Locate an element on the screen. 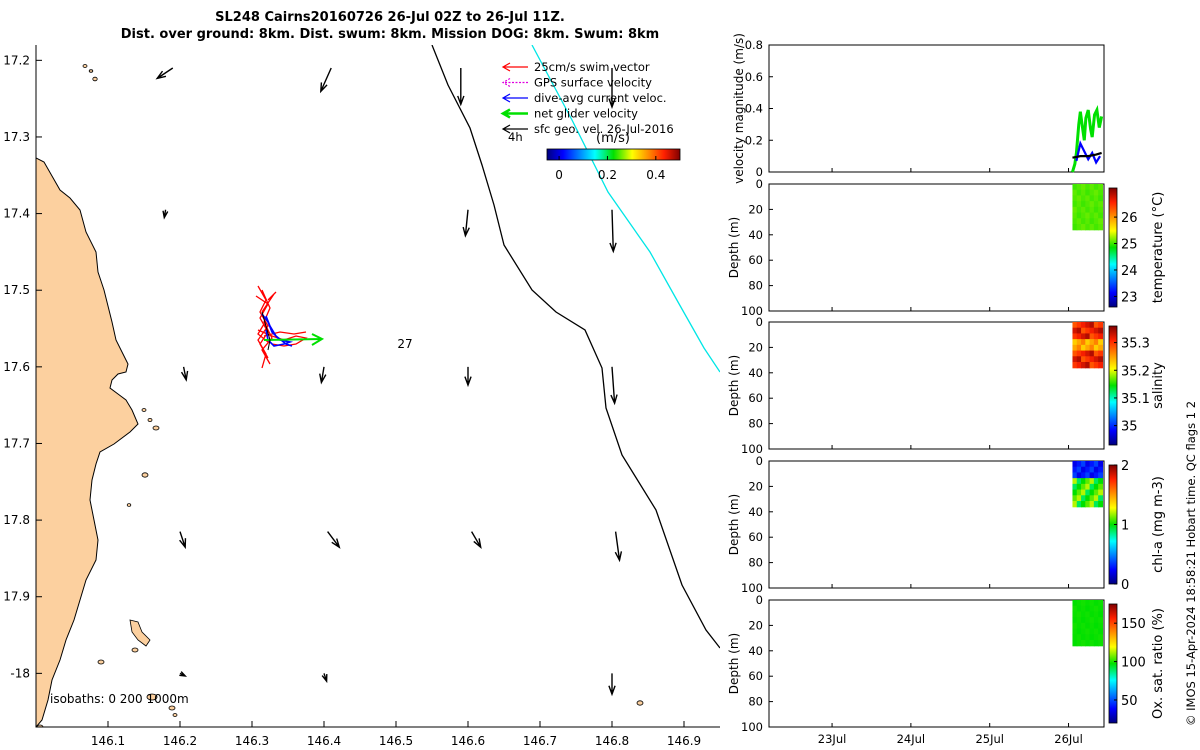 Image resolution: width=1200 pixels, height=750 pixels. colorbar-tick-label: 0 is located at coordinates (1125, 585).